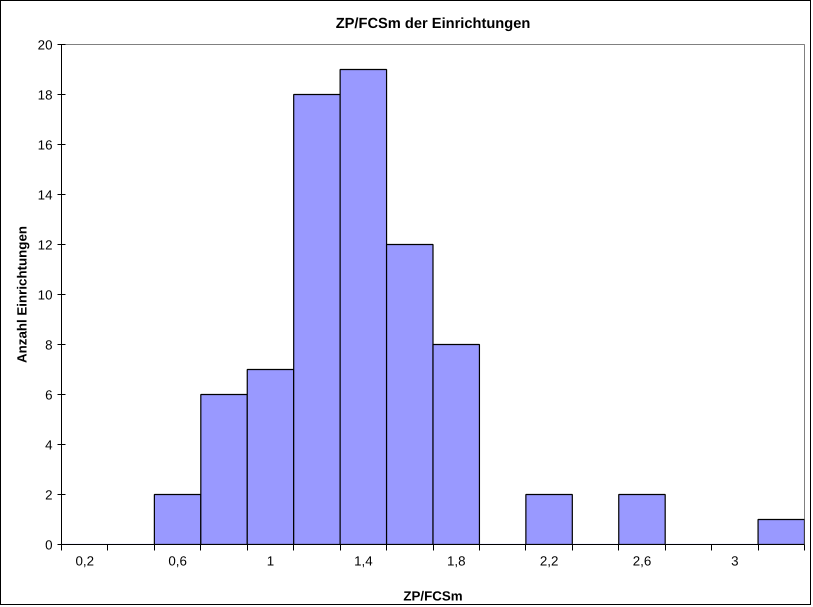 This screenshot has width=813, height=607. Describe the element at coordinates (270, 561) in the screenshot. I see `x-tick-label: 1` at that location.